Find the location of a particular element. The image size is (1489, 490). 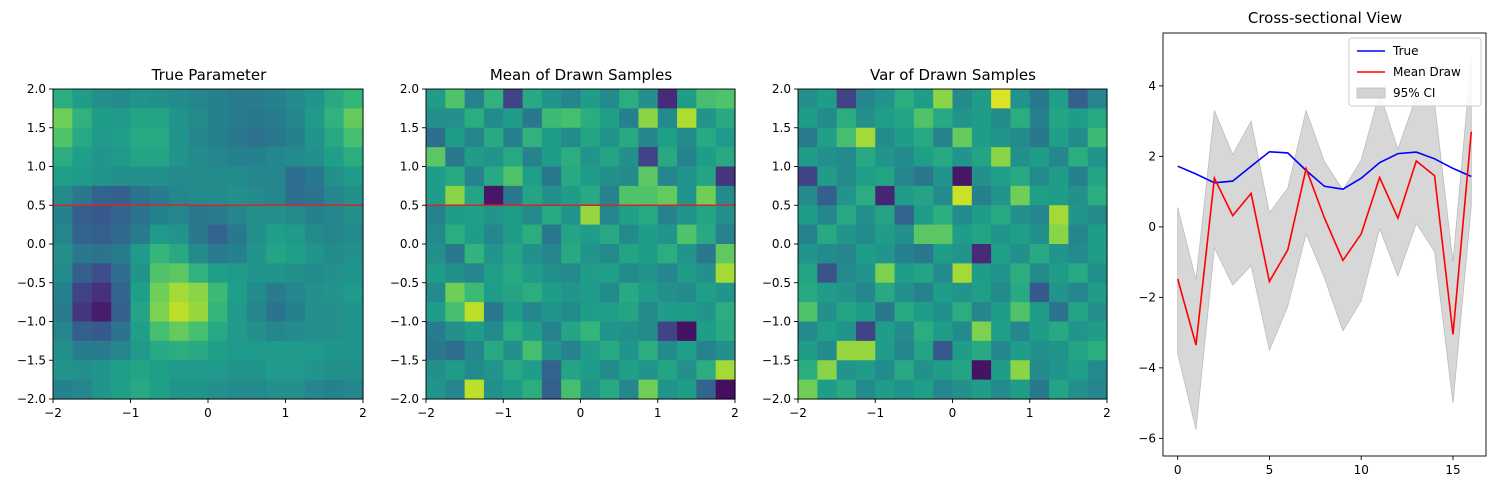

y-tick-label: −0.5 is located at coordinates (776, 283).